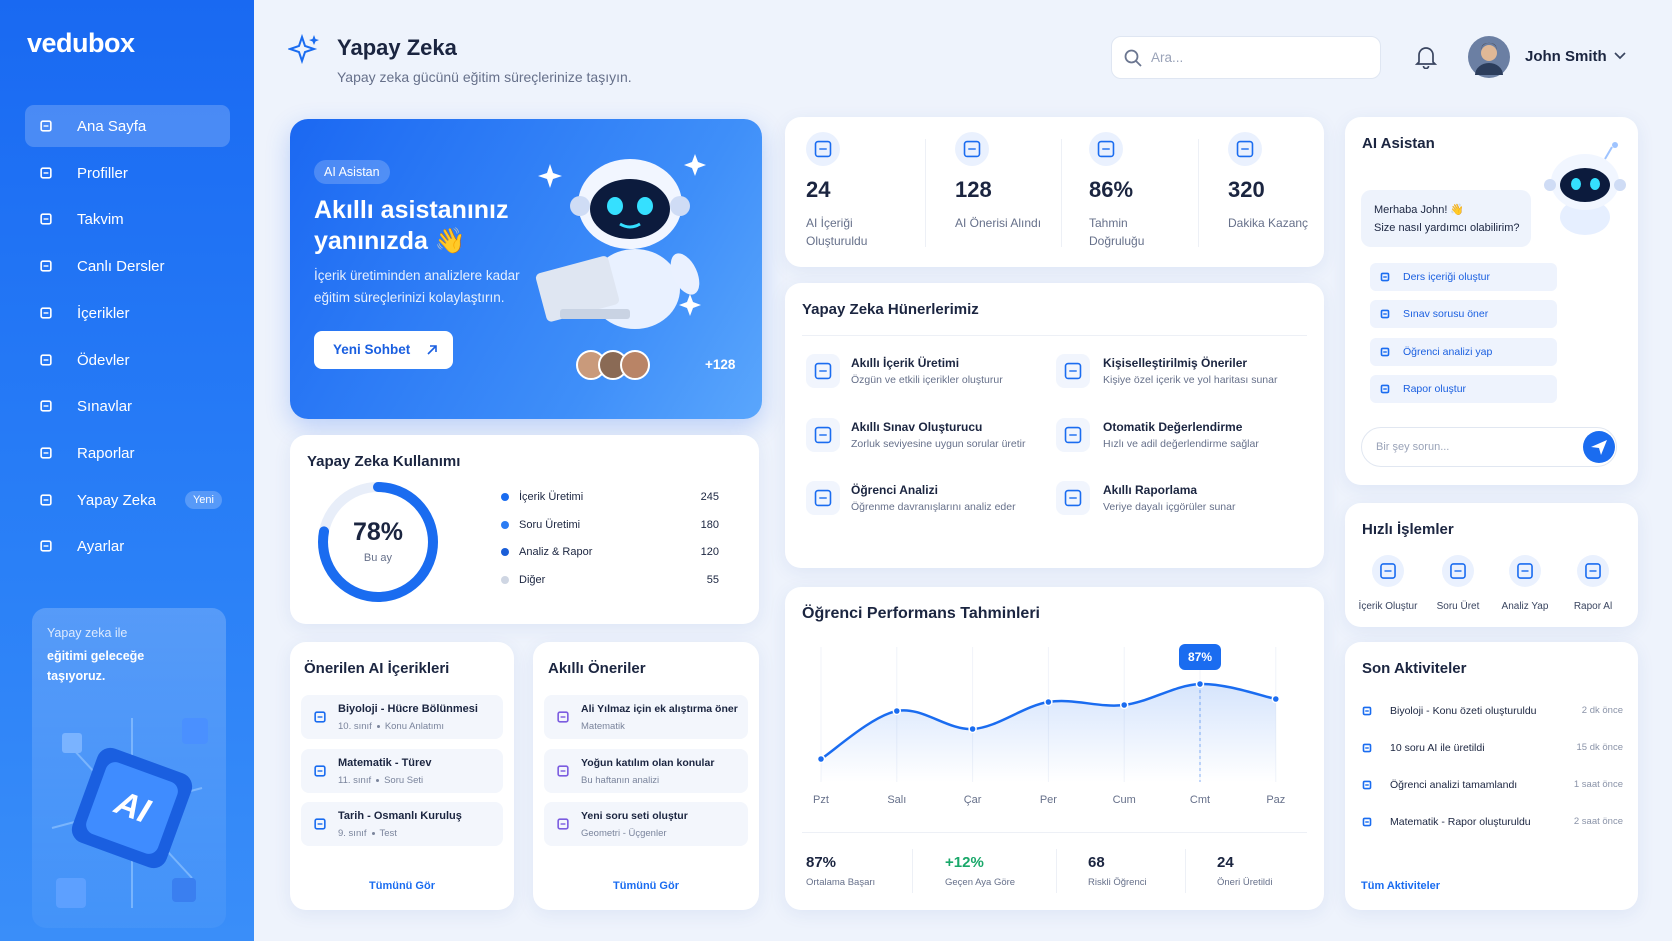 Image resolution: width=1672 pixels, height=941 pixels. I want to click on content-item: Tarih - Osmanlı Kuruluş 9. sınıf Test, so click(402, 824).